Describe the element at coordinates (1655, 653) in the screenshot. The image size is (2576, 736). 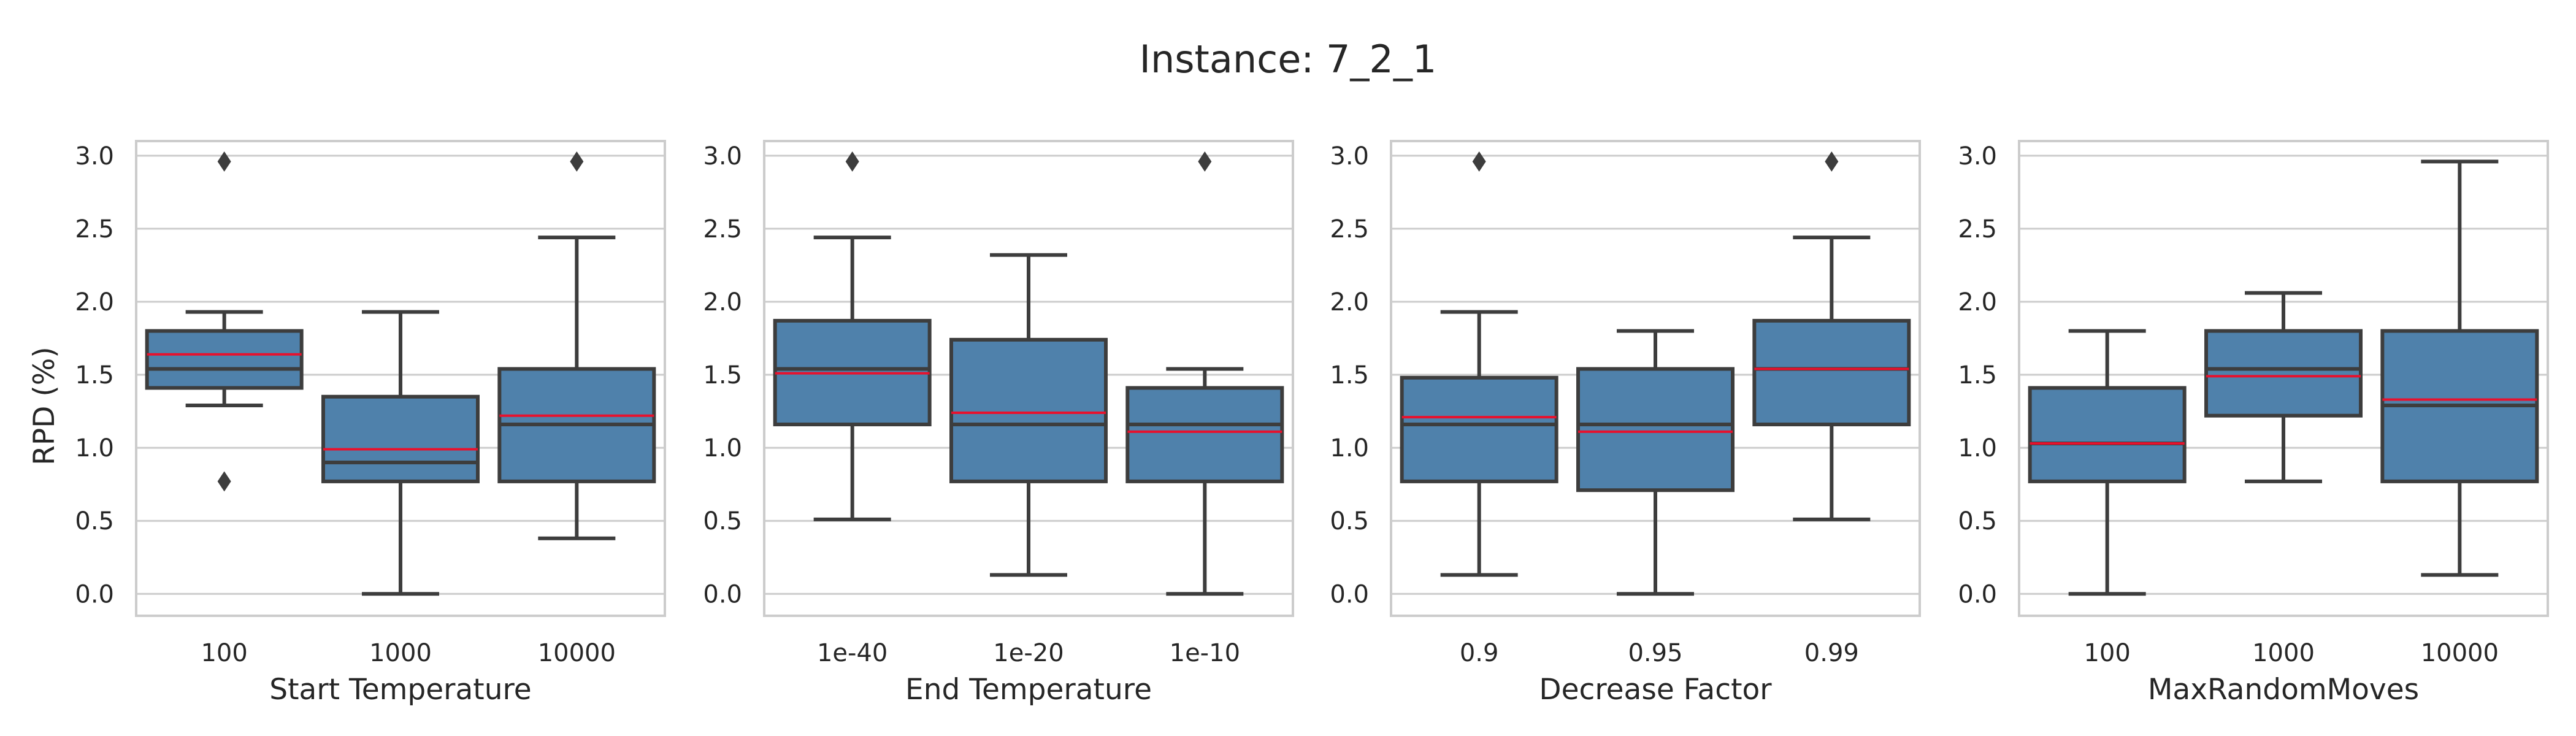
I see `x-tick-label: 0.95` at that location.